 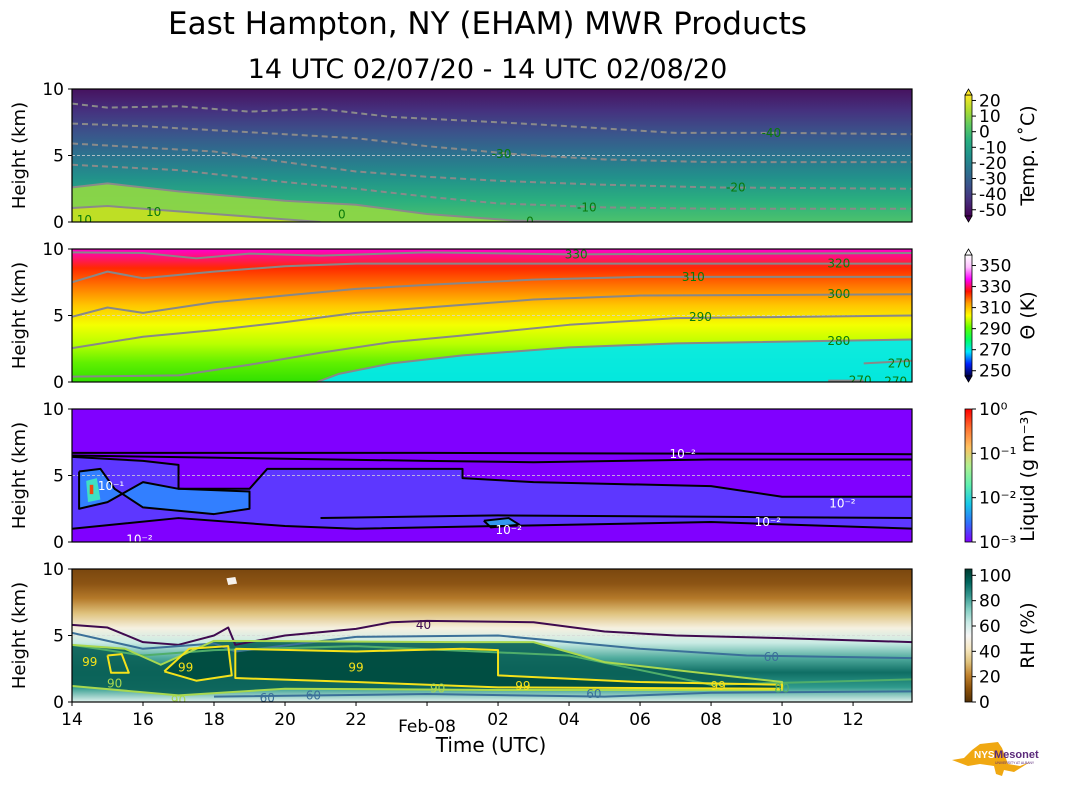 What do you see at coordinates (993, 410) in the screenshot?
I see `colorbar-tick-label: 10⁰` at bounding box center [993, 410].